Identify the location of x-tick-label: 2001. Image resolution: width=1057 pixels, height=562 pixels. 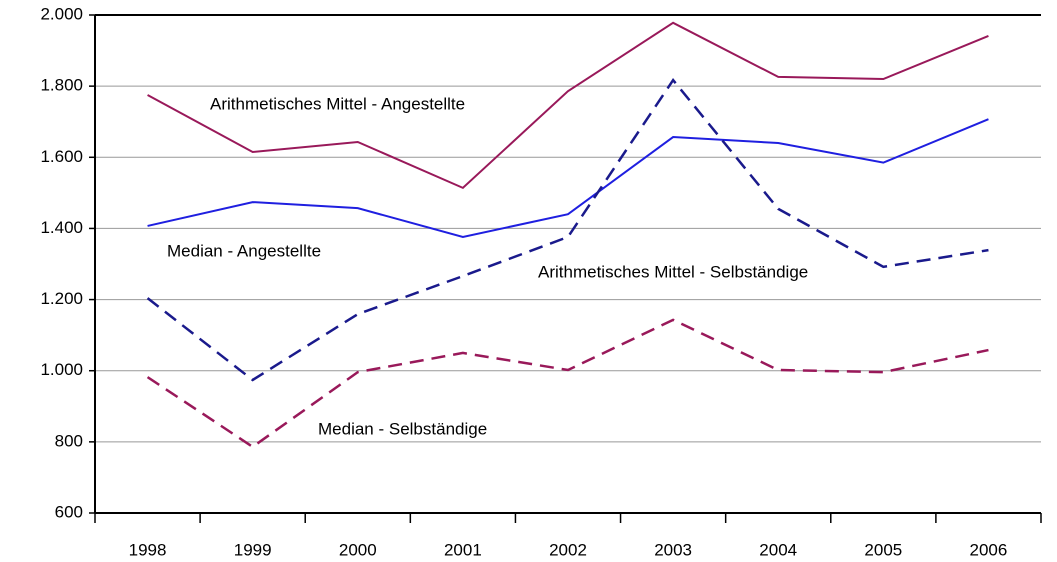
(463, 549).